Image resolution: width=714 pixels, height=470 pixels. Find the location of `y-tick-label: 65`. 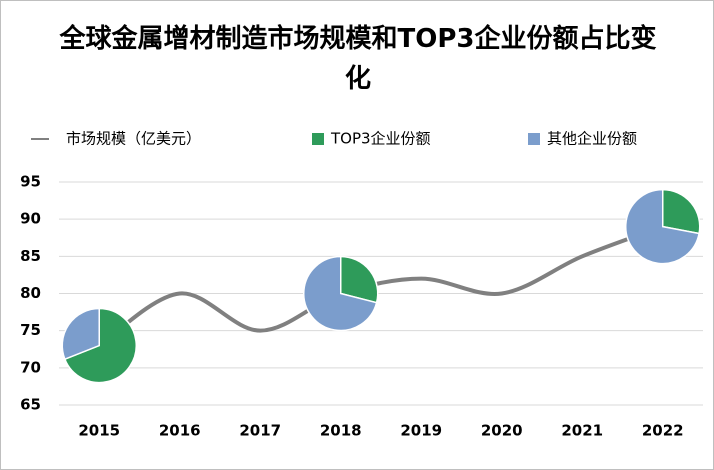

y-tick-label: 65 is located at coordinates (30, 405).